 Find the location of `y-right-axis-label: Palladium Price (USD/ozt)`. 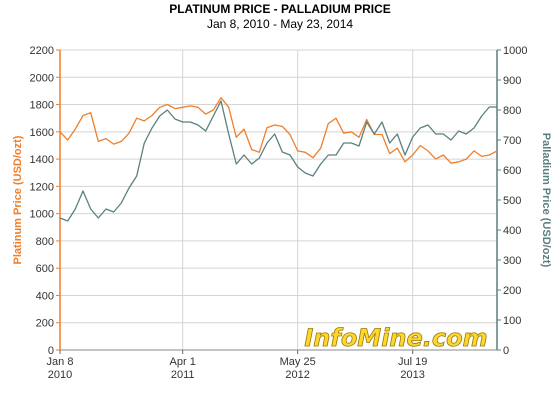

y-right-axis-label: Palladium Price (USD/ozt) is located at coordinates (546, 200).